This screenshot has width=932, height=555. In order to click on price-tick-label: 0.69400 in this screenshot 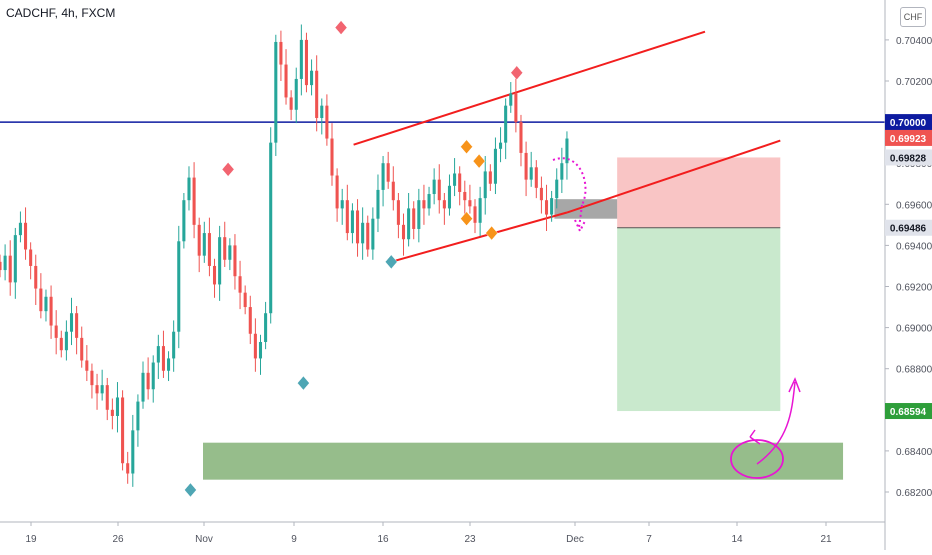, I will do `click(914, 246)`.